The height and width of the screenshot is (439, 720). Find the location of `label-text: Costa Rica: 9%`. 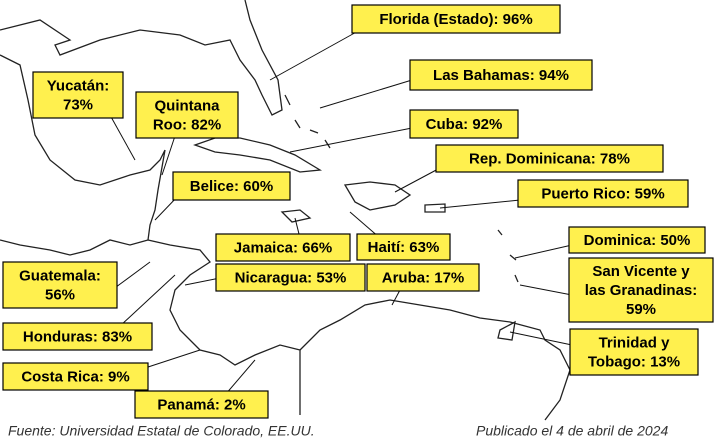

label-text: Costa Rica: 9% is located at coordinates (75, 376).